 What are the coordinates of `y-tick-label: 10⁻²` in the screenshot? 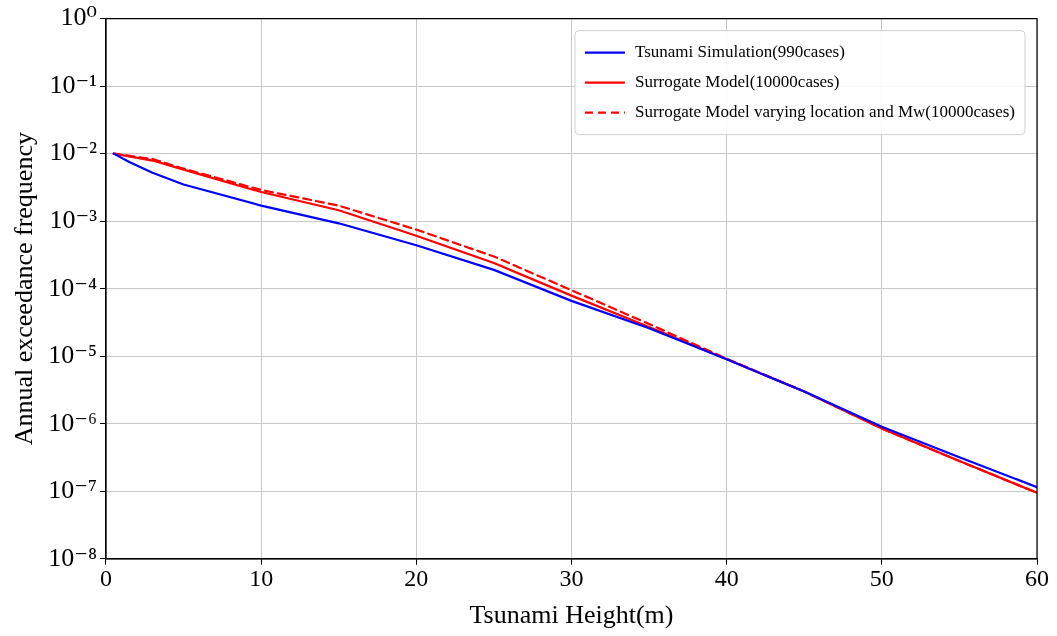 It's located at (73, 152).